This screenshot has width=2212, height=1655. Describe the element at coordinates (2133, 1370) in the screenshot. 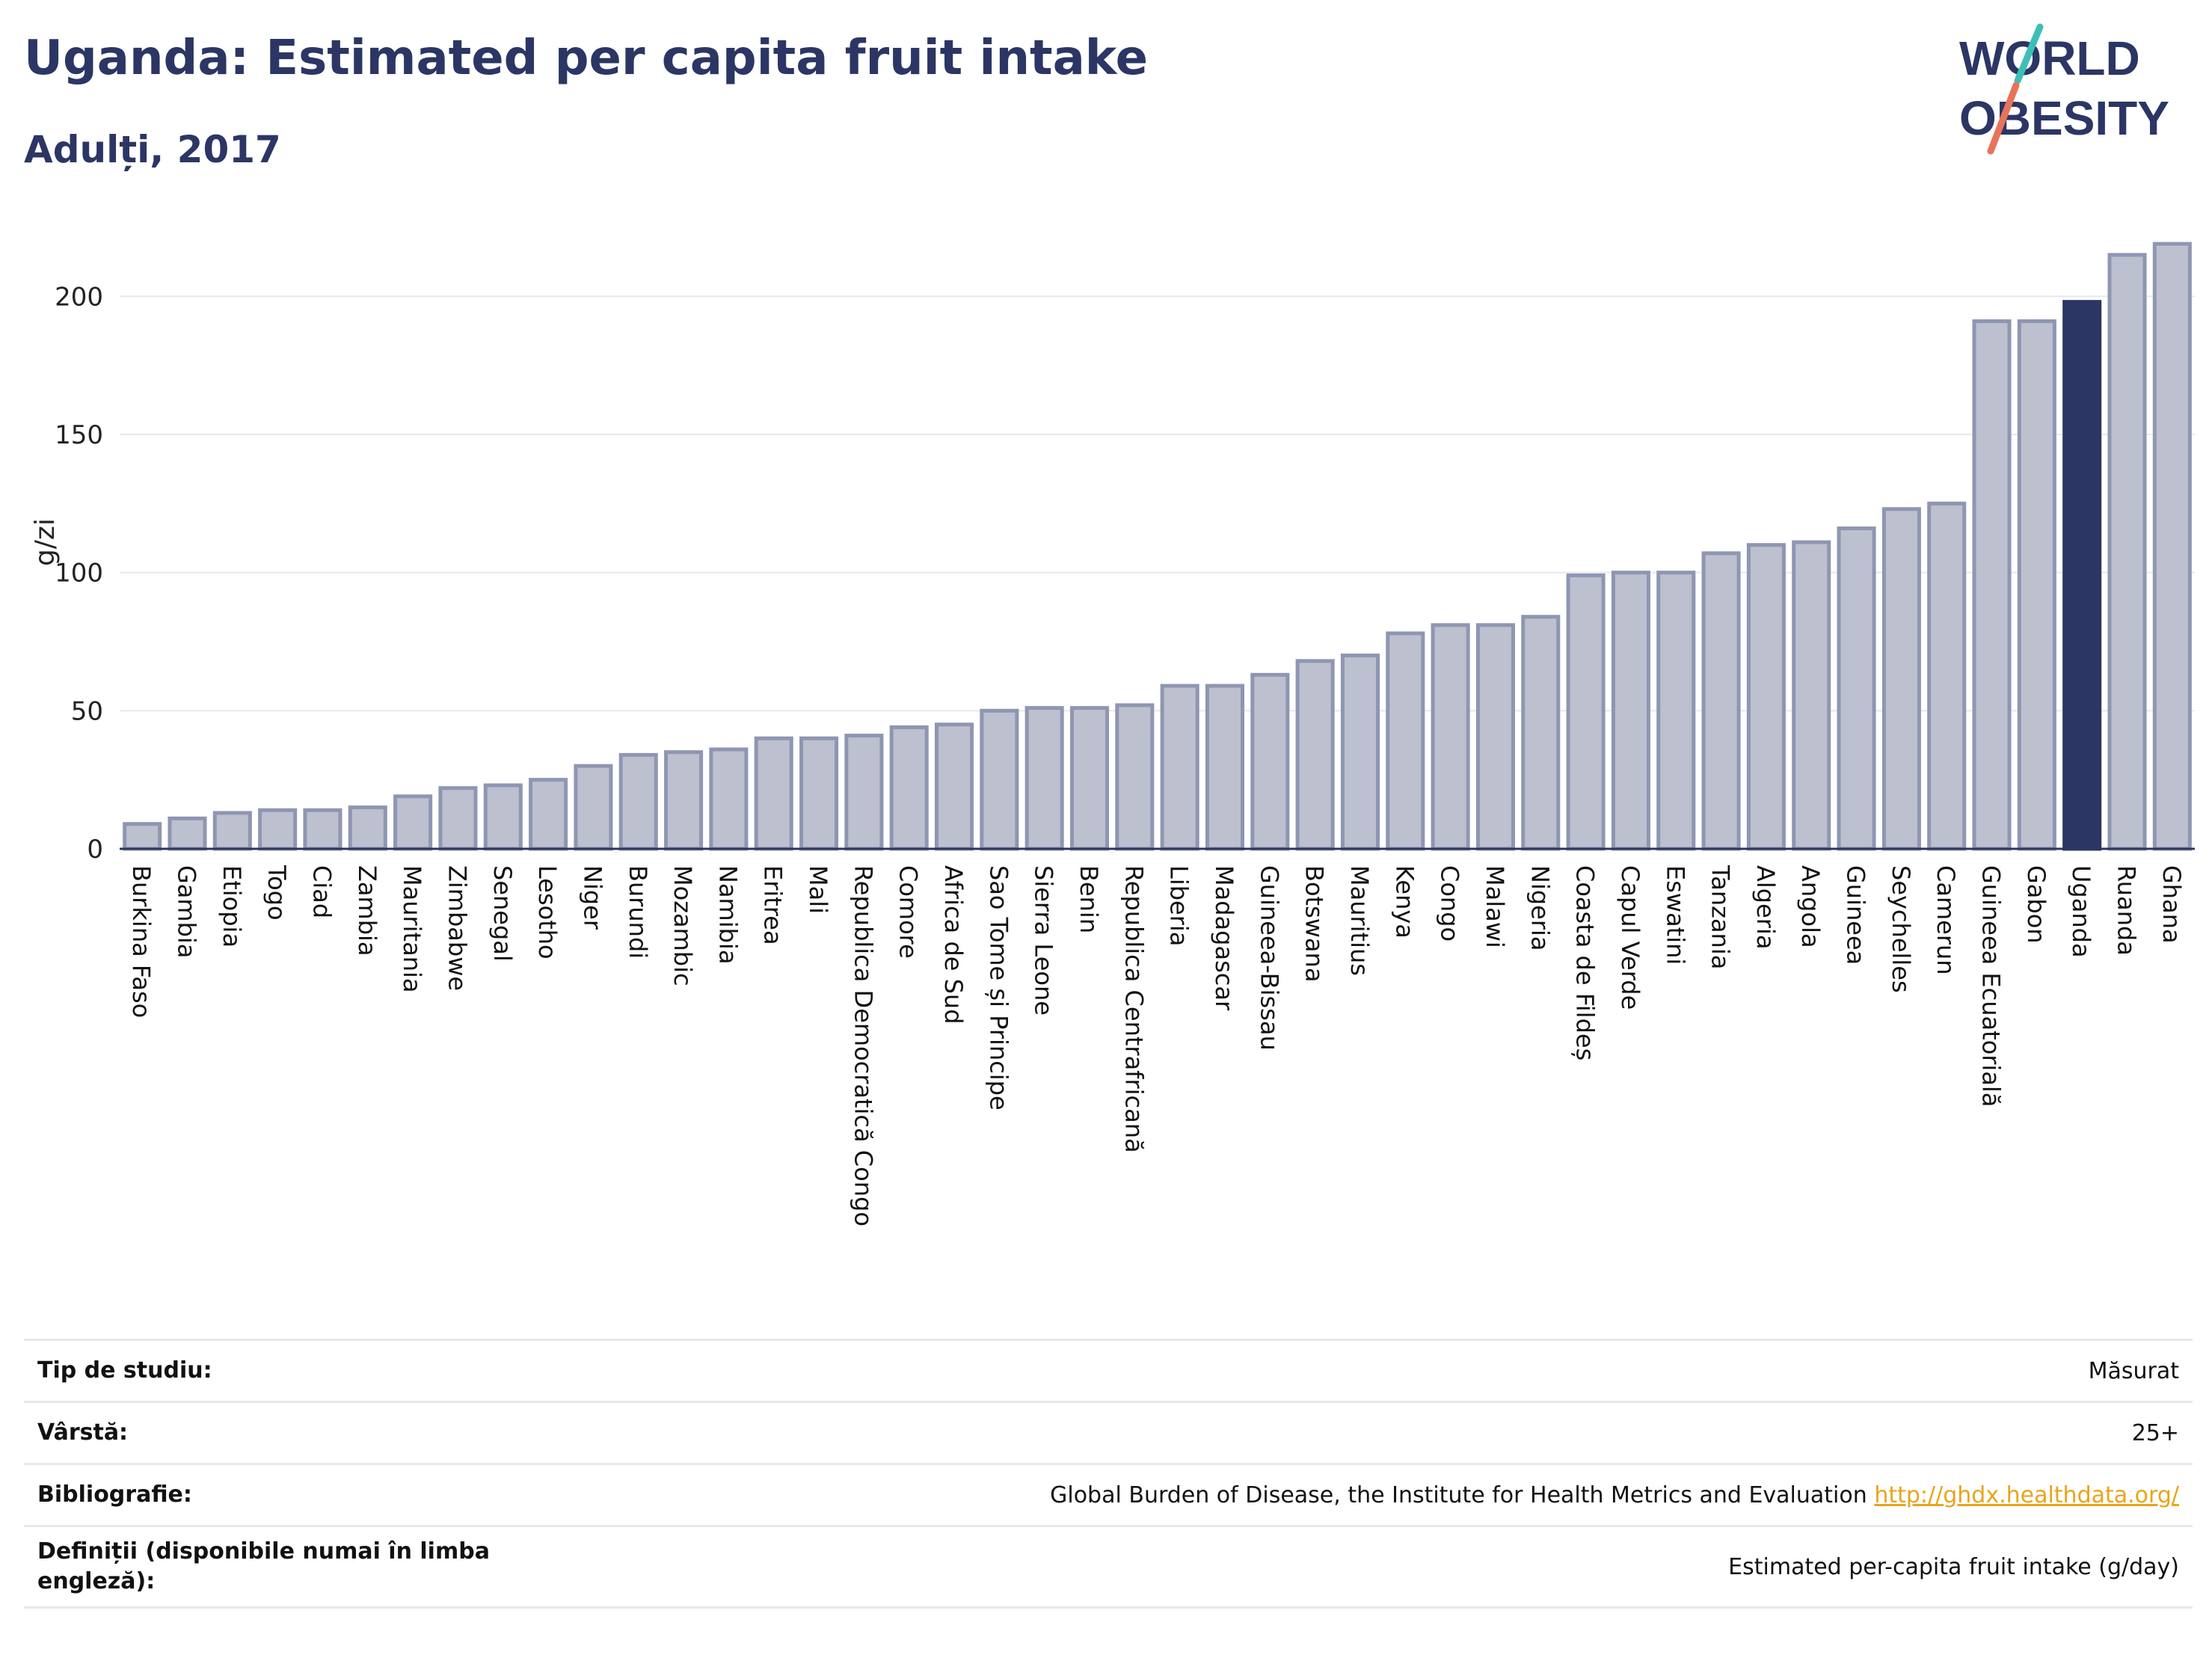

I see `info-value: Măsurat` at that location.